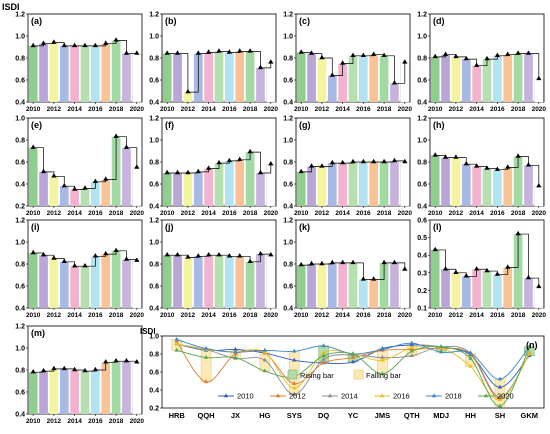 This screenshot has width=550, height=434. I want to click on series-point-2020-HRB, so click(176, 349).